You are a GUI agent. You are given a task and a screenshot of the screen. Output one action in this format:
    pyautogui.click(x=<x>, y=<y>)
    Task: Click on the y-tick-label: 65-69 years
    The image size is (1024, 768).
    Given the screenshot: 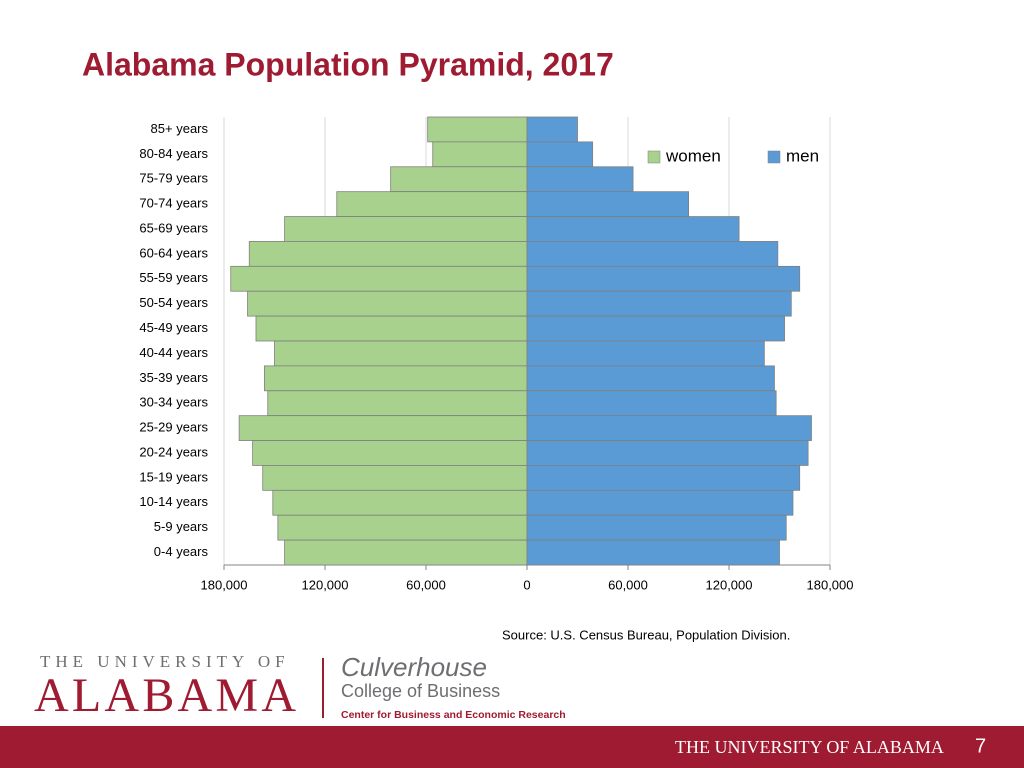 What is the action you would take?
    pyautogui.click(x=173, y=227)
    